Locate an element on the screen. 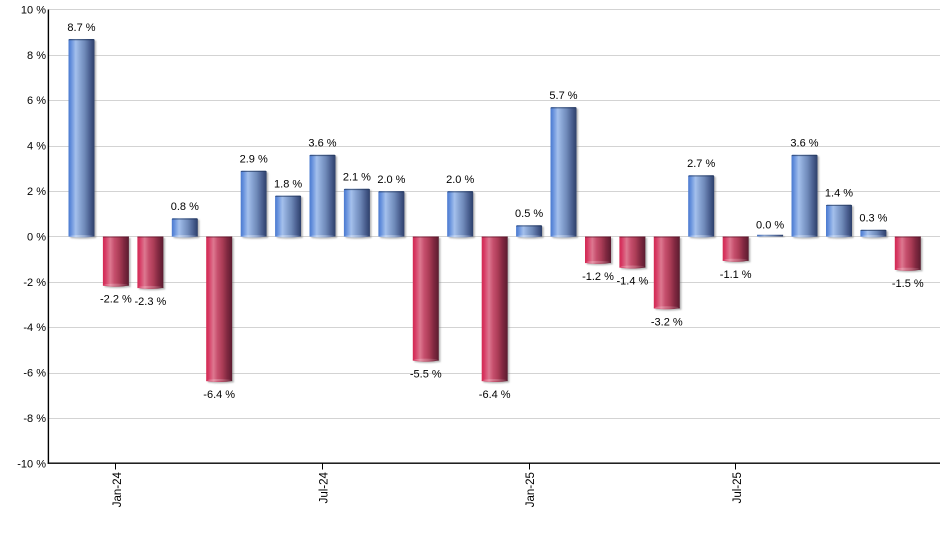 The height and width of the screenshot is (550, 940). svg-text: 2 % is located at coordinates (36, 192).